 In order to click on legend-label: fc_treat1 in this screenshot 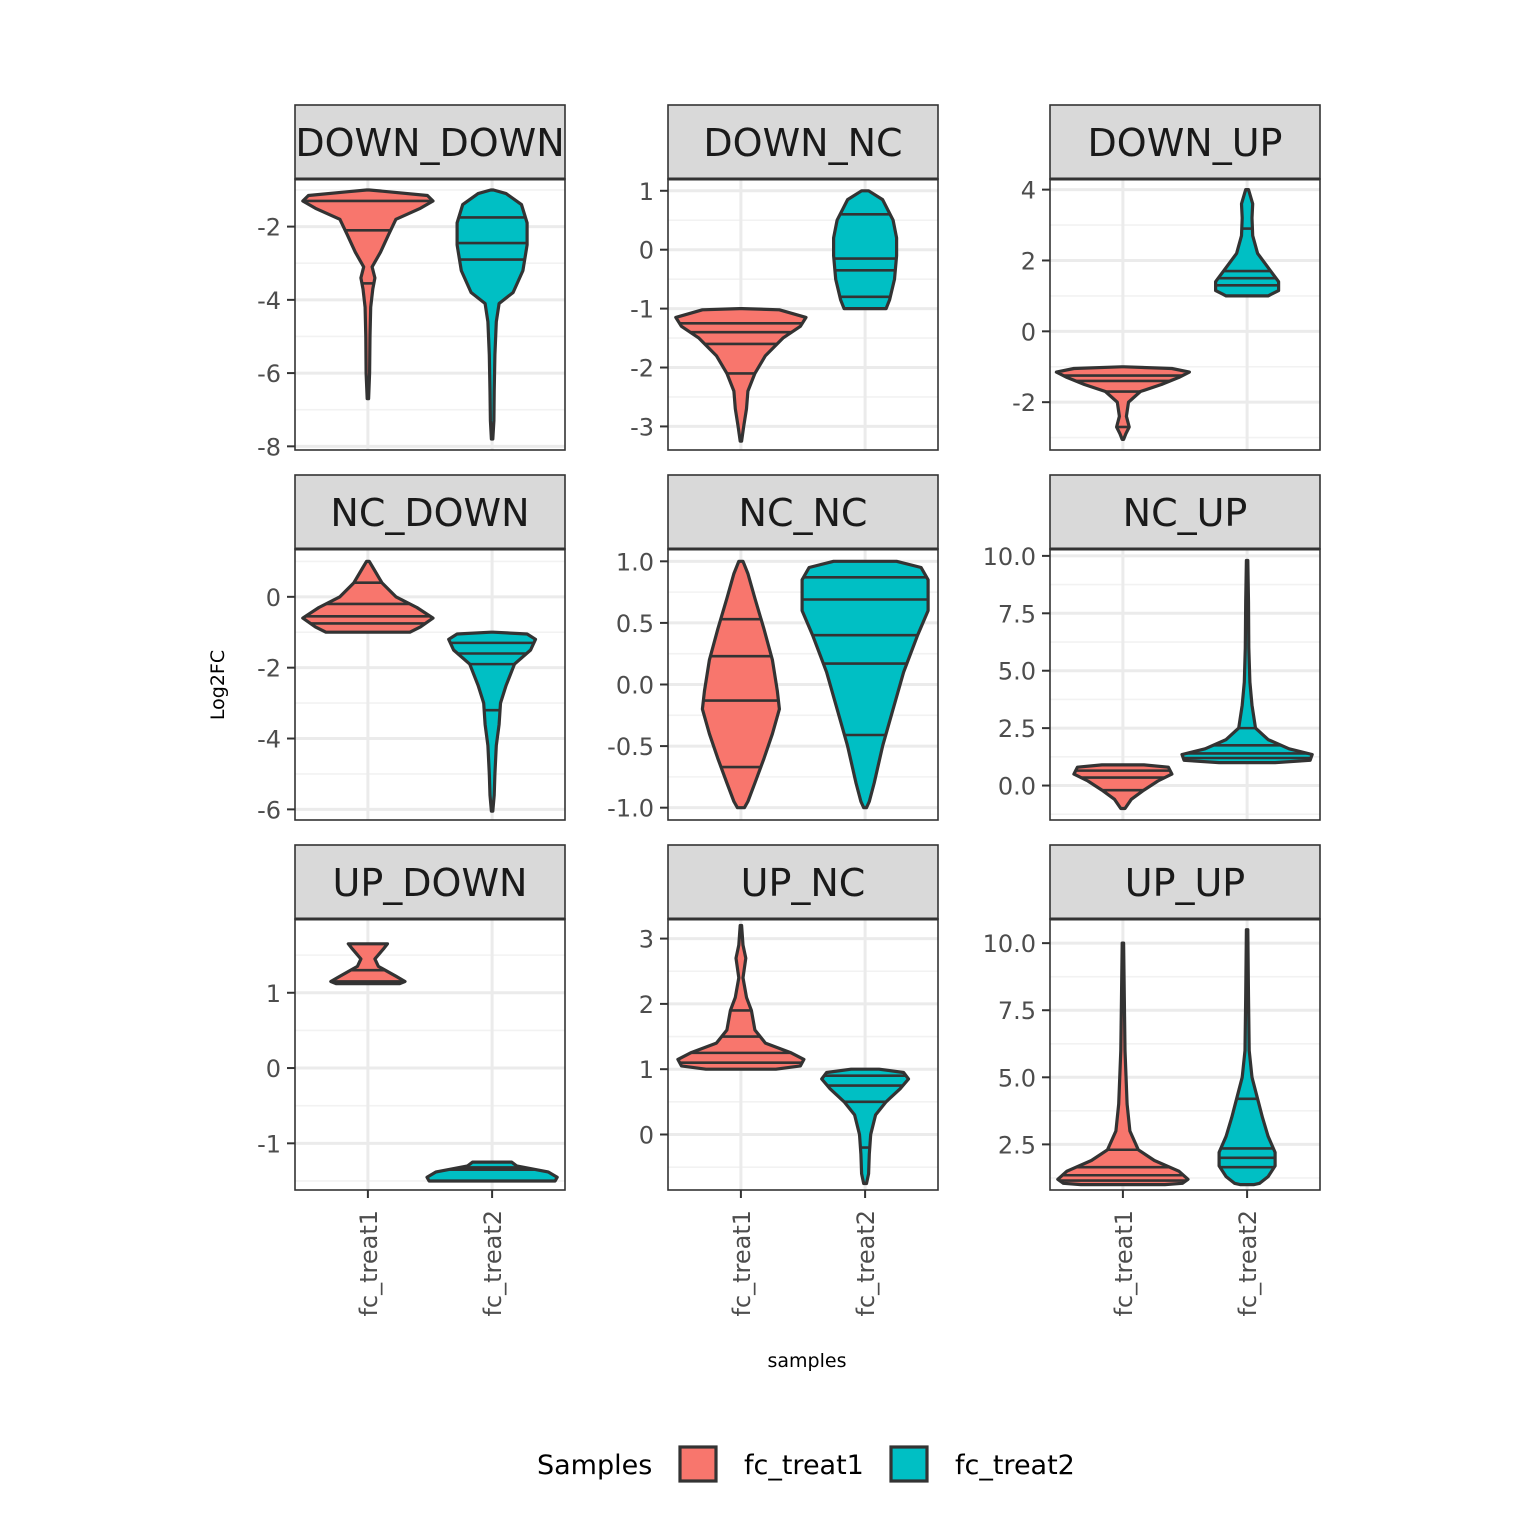, I will do `click(804, 1465)`.